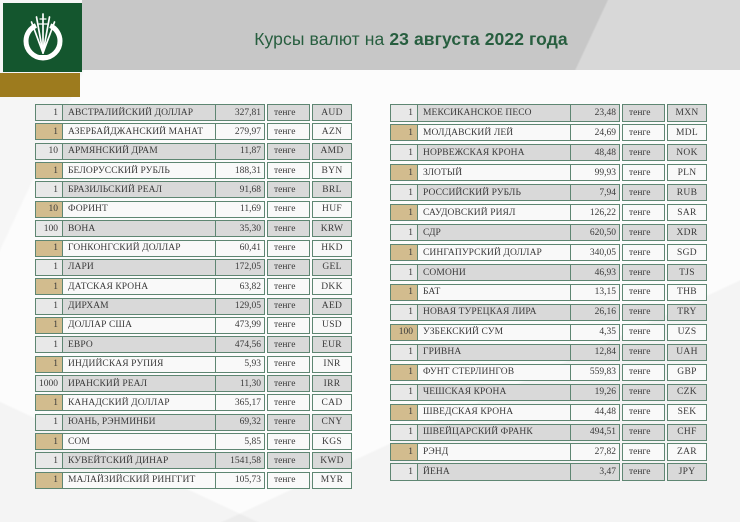 This screenshot has height=522, width=740. Describe the element at coordinates (505, 452) in the screenshot. I see `currency-main-cells: 1 РЭНД 27,82` at that location.